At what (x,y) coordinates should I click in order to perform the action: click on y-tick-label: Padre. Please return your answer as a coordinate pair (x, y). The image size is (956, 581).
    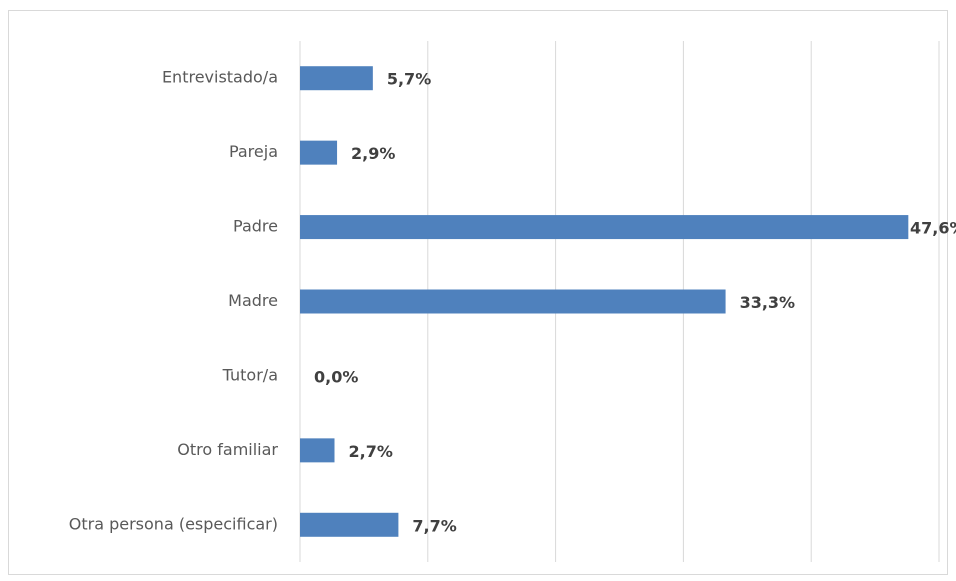
    Looking at the image, I should click on (255, 226).